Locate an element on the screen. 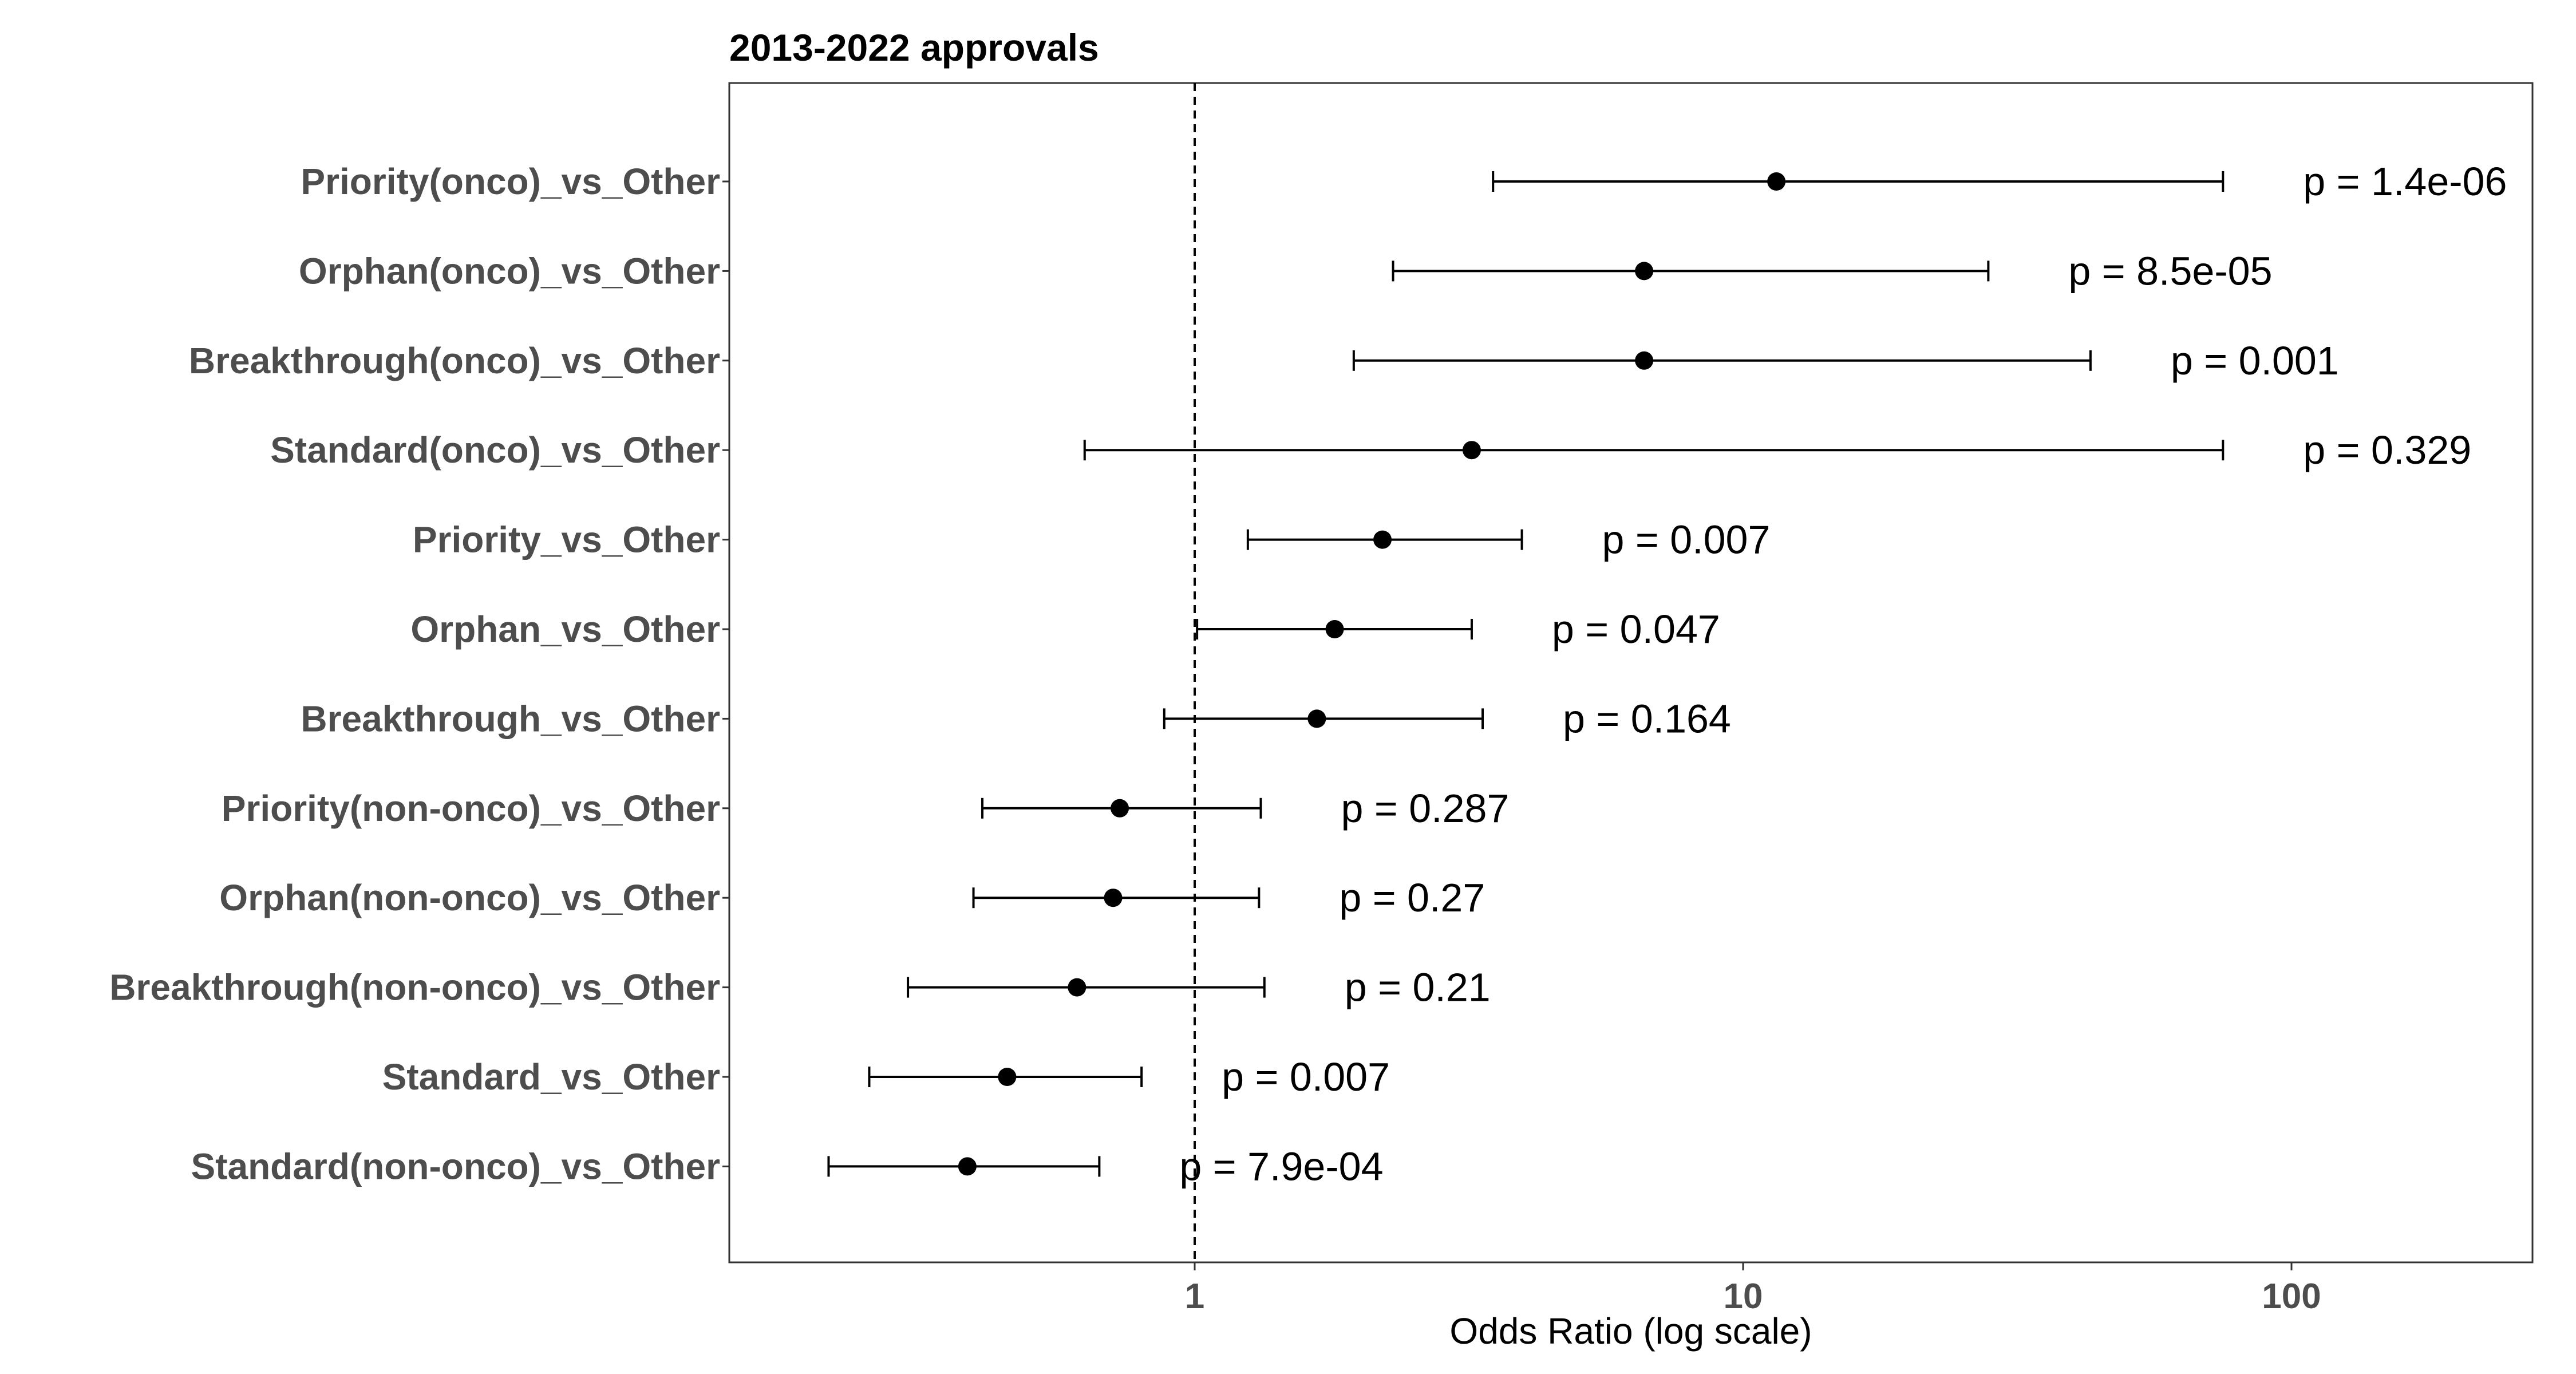  row-label: Breakthrough(onco)_vs_Other is located at coordinates (454, 360).